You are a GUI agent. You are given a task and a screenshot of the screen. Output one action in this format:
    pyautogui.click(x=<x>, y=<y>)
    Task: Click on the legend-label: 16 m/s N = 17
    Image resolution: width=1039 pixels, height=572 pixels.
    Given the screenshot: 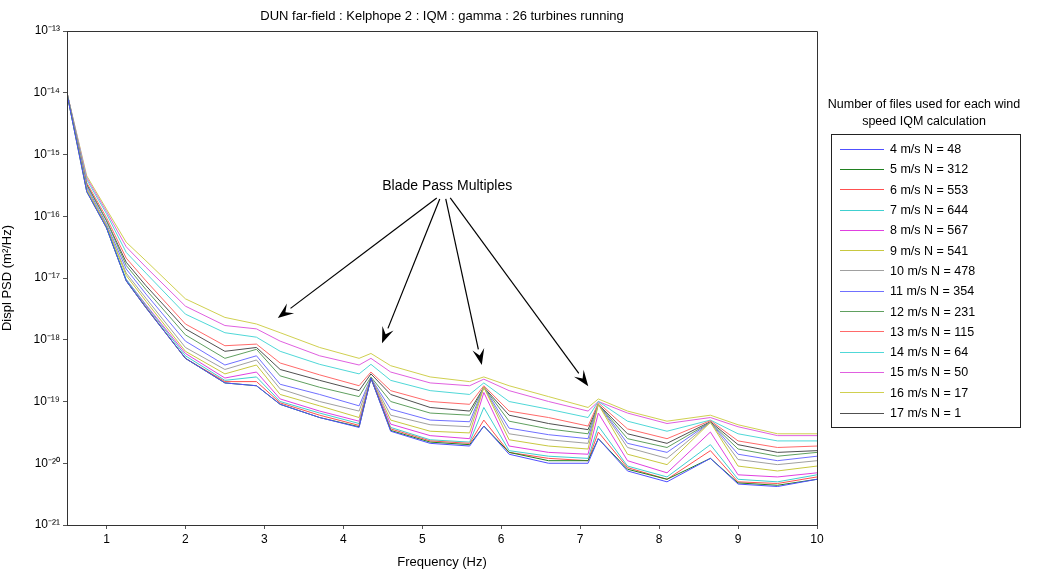 What is the action you would take?
    pyautogui.click(x=929, y=392)
    